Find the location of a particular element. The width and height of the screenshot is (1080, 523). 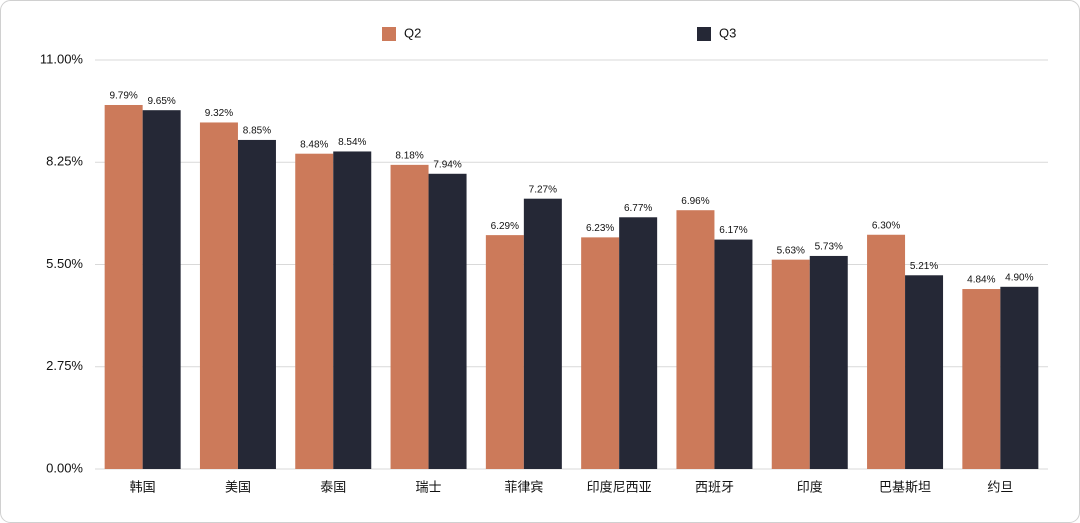

x-tick-label: 菲律宾 is located at coordinates (523, 486).